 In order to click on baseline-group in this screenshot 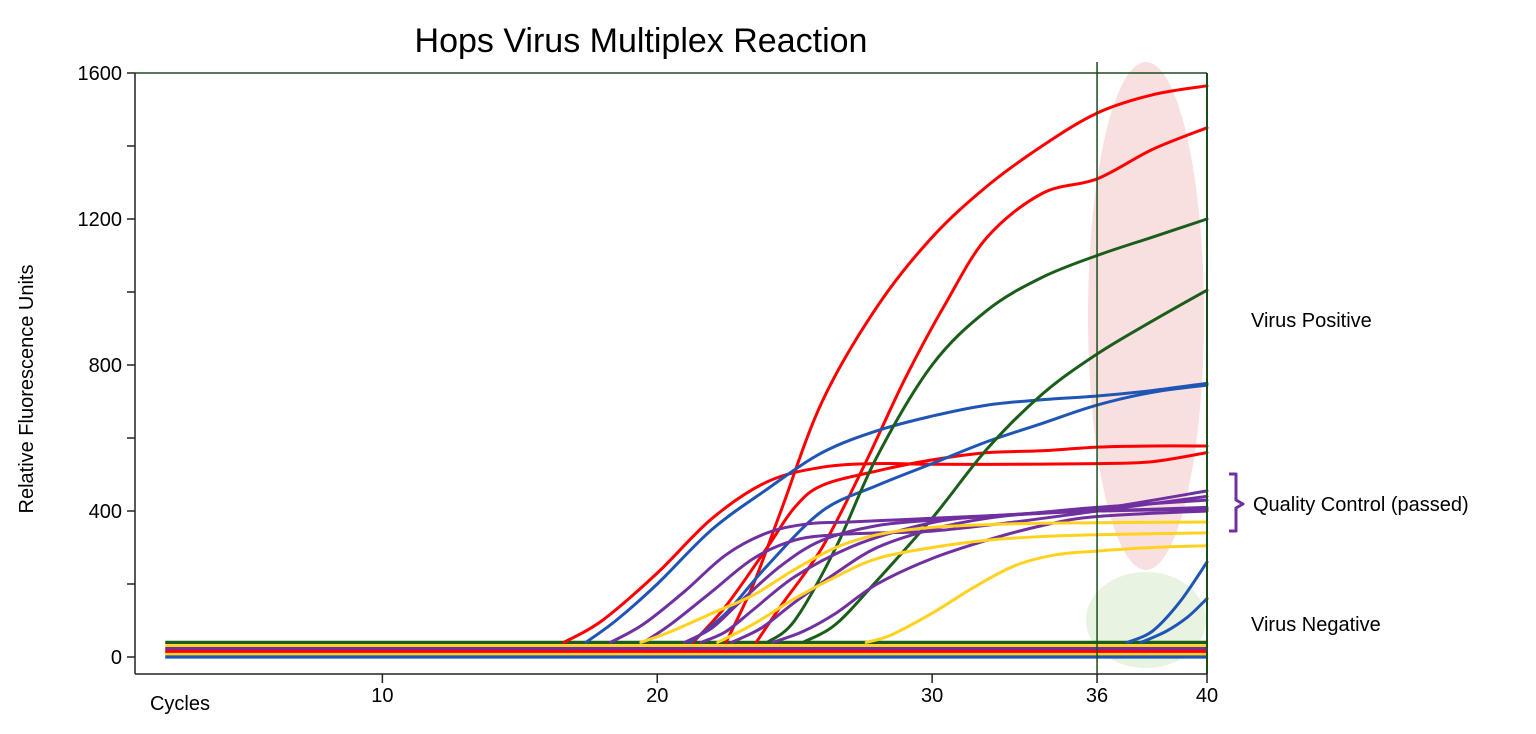, I will do `click(686, 649)`.